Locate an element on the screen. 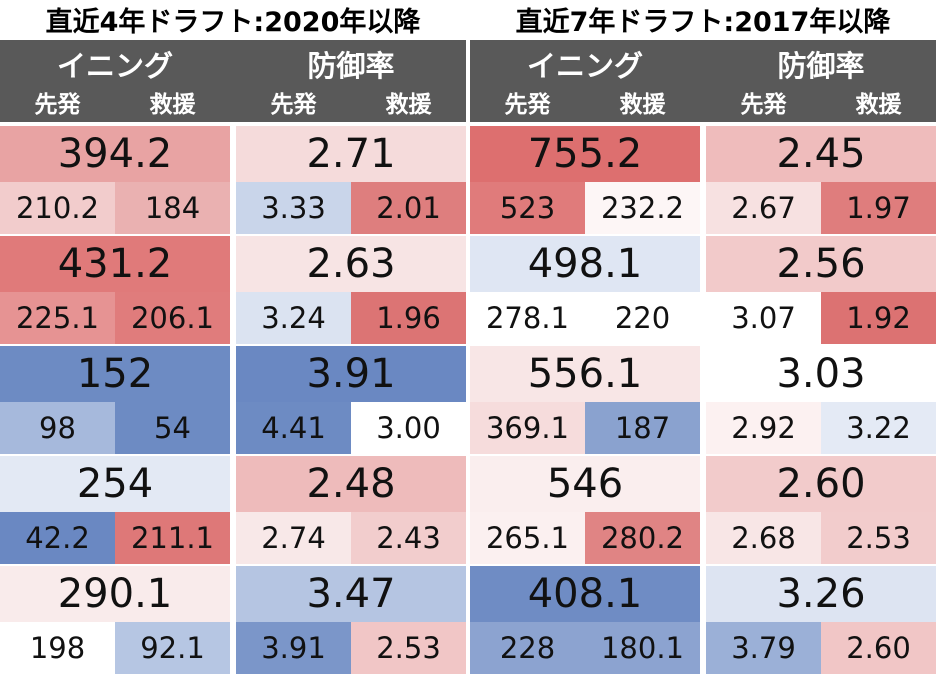 This screenshot has height=674, width=936. total-cell: 2.56 is located at coordinates (821, 264).